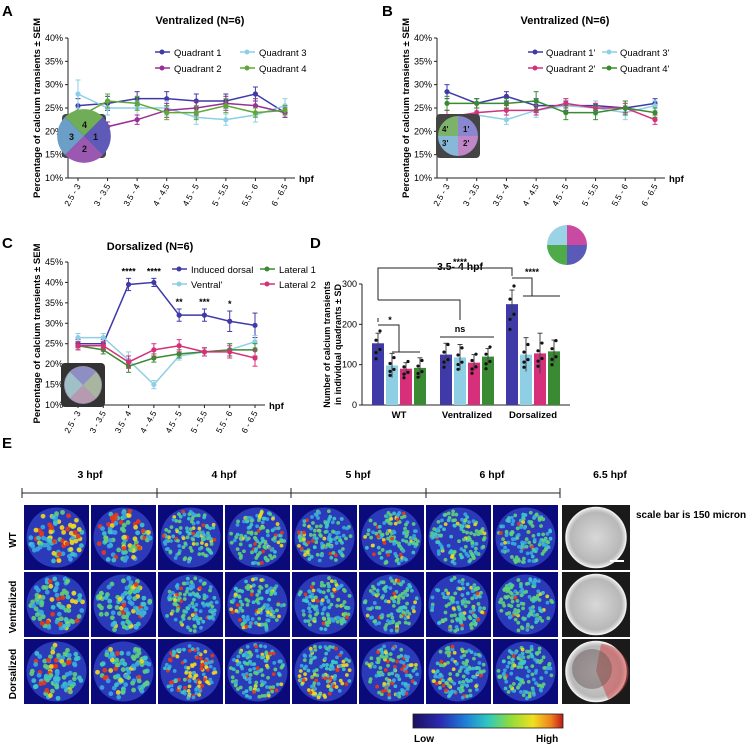 This screenshot has height=744, width=753. I want to click on legend-a-q2: Quadrant 2, so click(198, 69).